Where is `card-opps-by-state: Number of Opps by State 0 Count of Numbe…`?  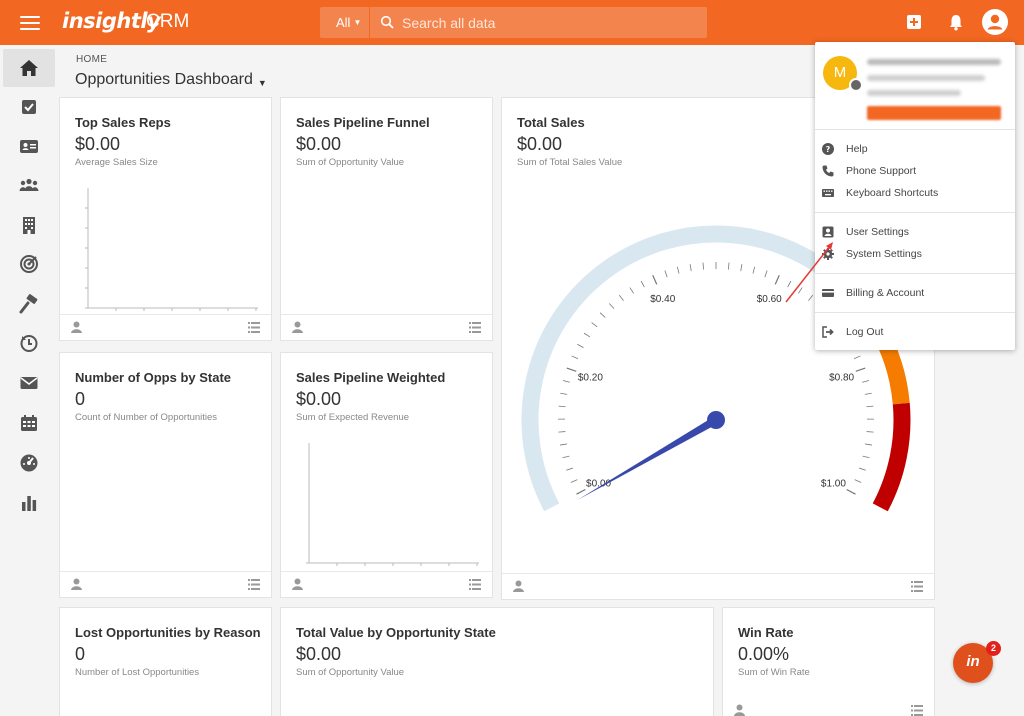
card-opps-by-state: Number of Opps by State 0 Count of Numbe… is located at coordinates (165, 475).